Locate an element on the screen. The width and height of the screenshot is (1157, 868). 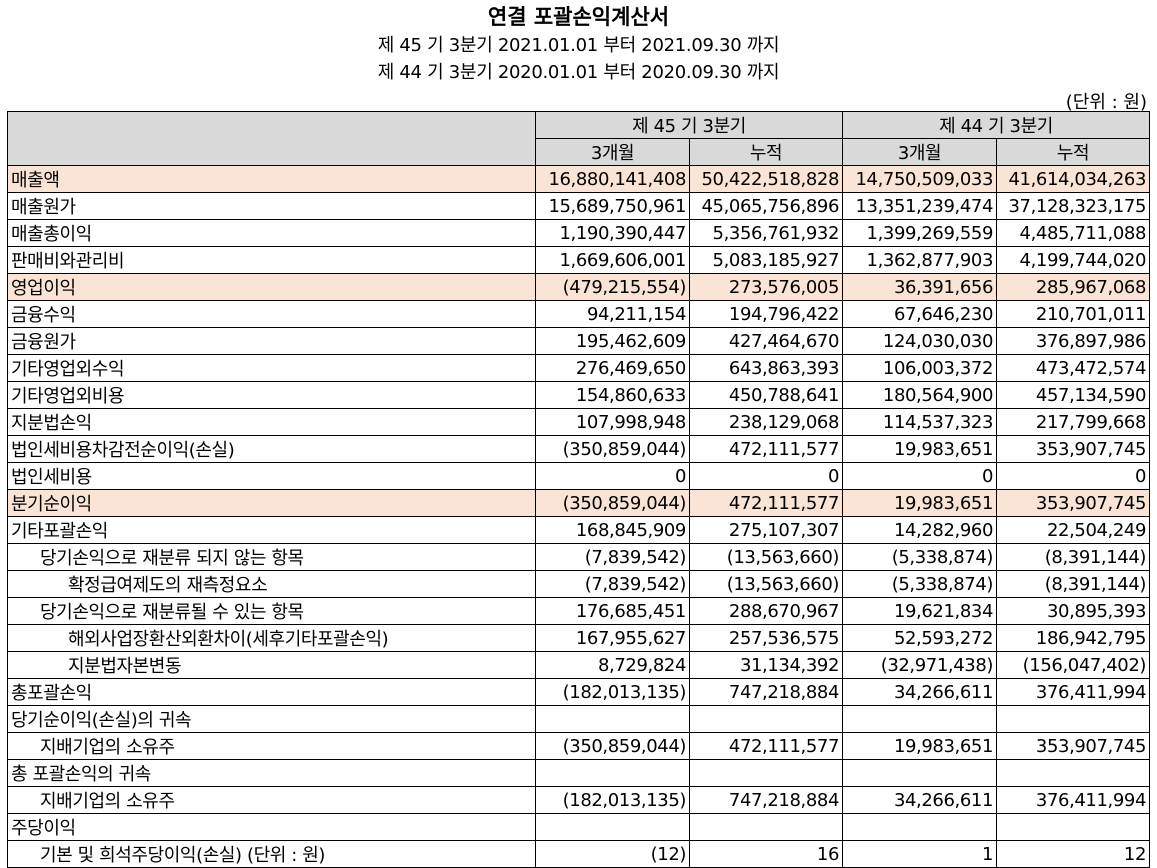
cell-current-3m: 0 is located at coordinates (612, 476).